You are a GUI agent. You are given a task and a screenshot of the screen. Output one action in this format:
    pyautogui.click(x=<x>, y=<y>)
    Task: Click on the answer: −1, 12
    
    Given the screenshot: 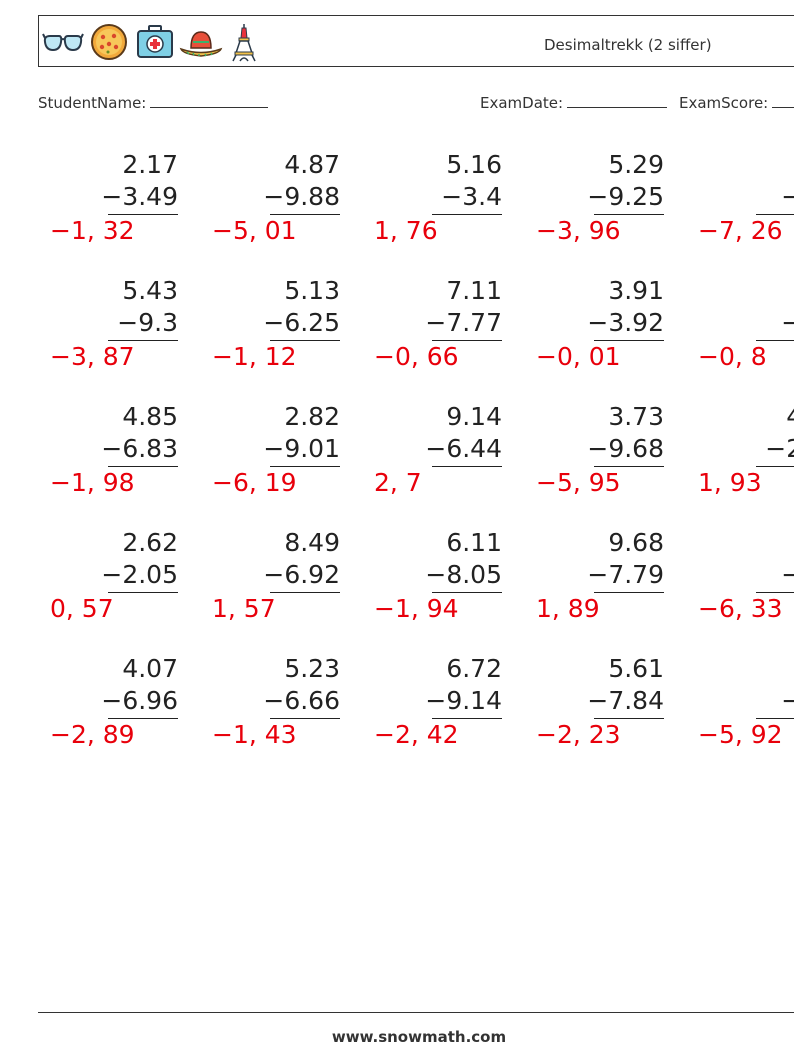 What is the action you would take?
    pyautogui.click(x=254, y=356)
    